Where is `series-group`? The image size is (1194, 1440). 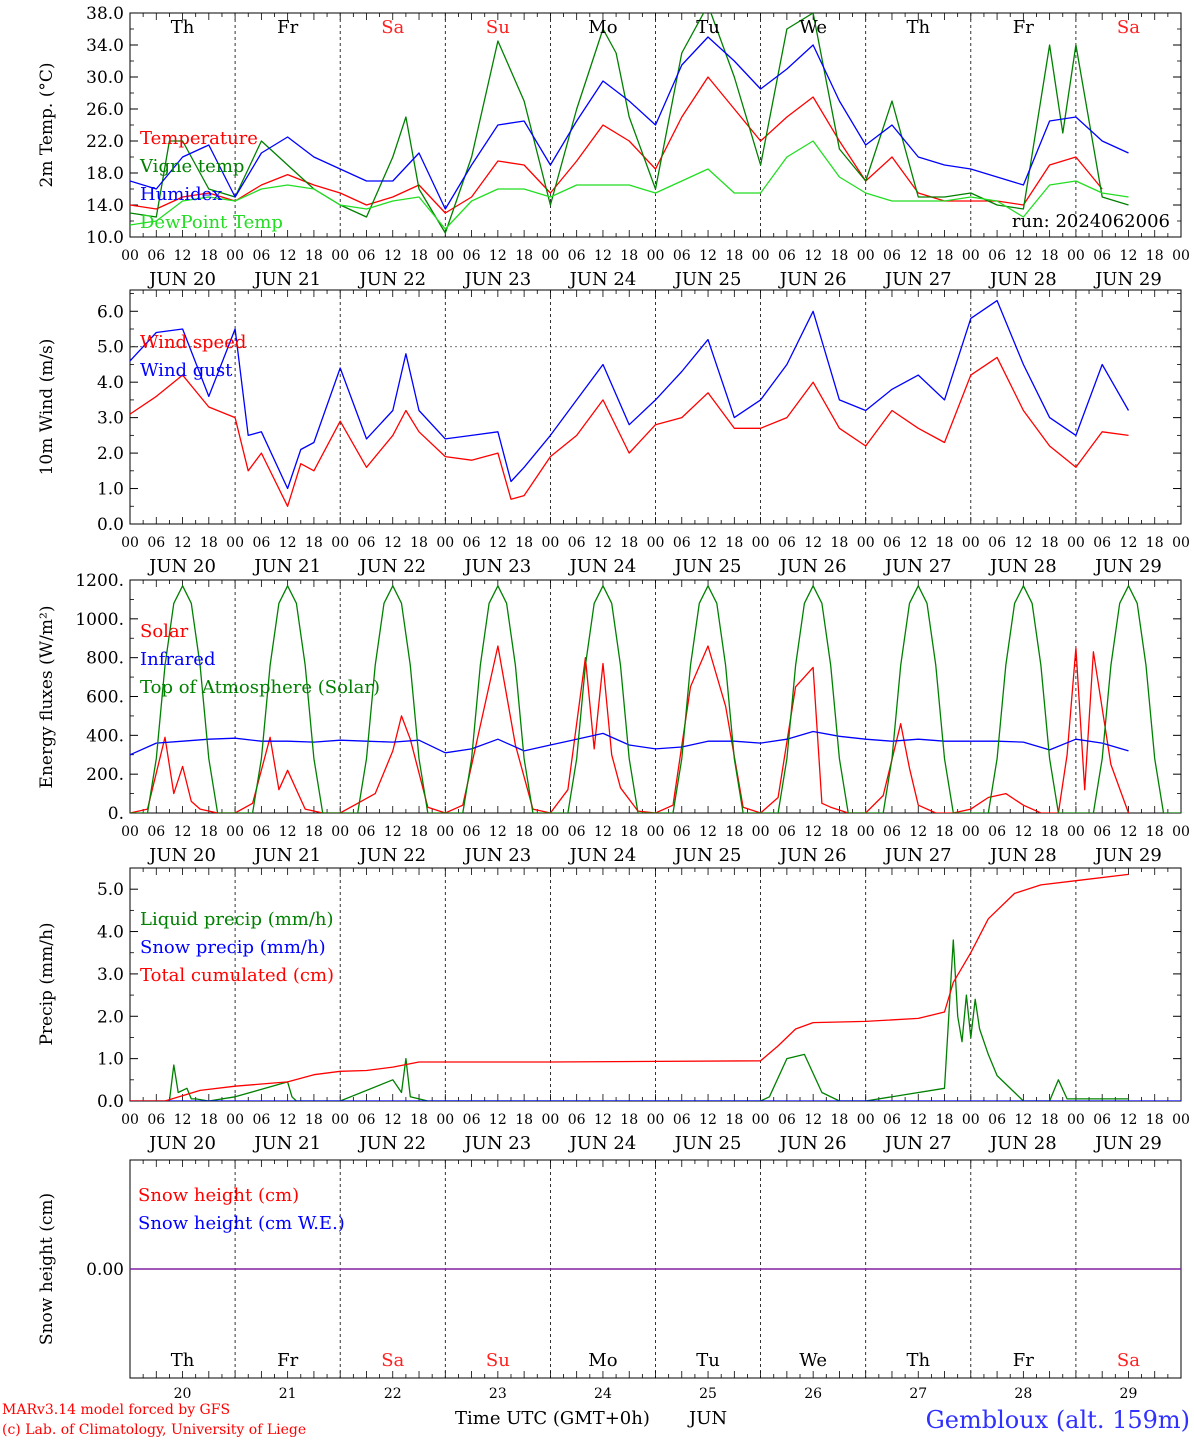 series-group is located at coordinates (629, 123).